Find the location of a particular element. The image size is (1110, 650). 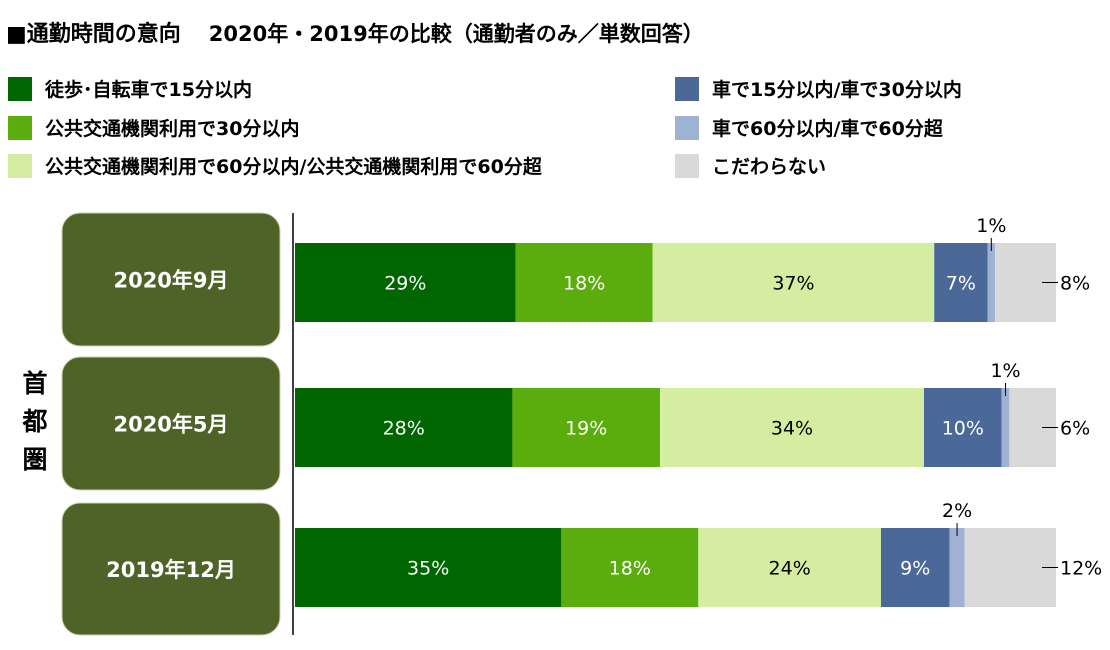

category-label: 2020年5月 is located at coordinates (170, 425).